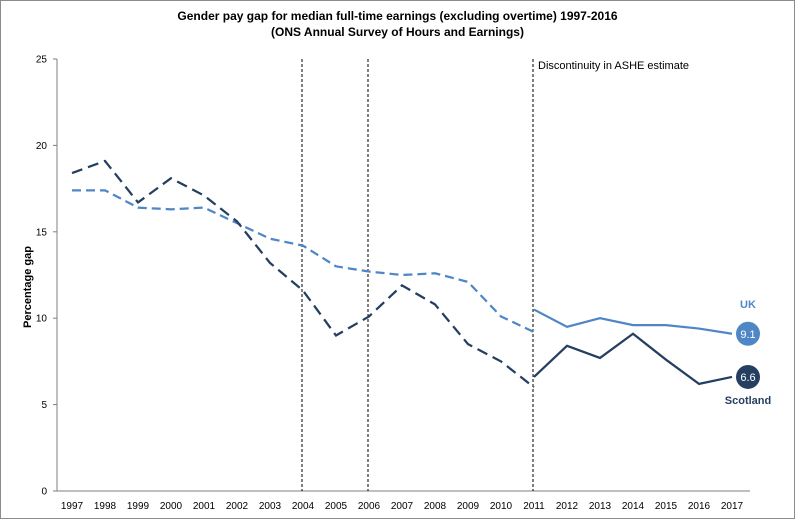  Describe the element at coordinates (42, 146) in the screenshot. I see `y-tick-label: 20` at that location.